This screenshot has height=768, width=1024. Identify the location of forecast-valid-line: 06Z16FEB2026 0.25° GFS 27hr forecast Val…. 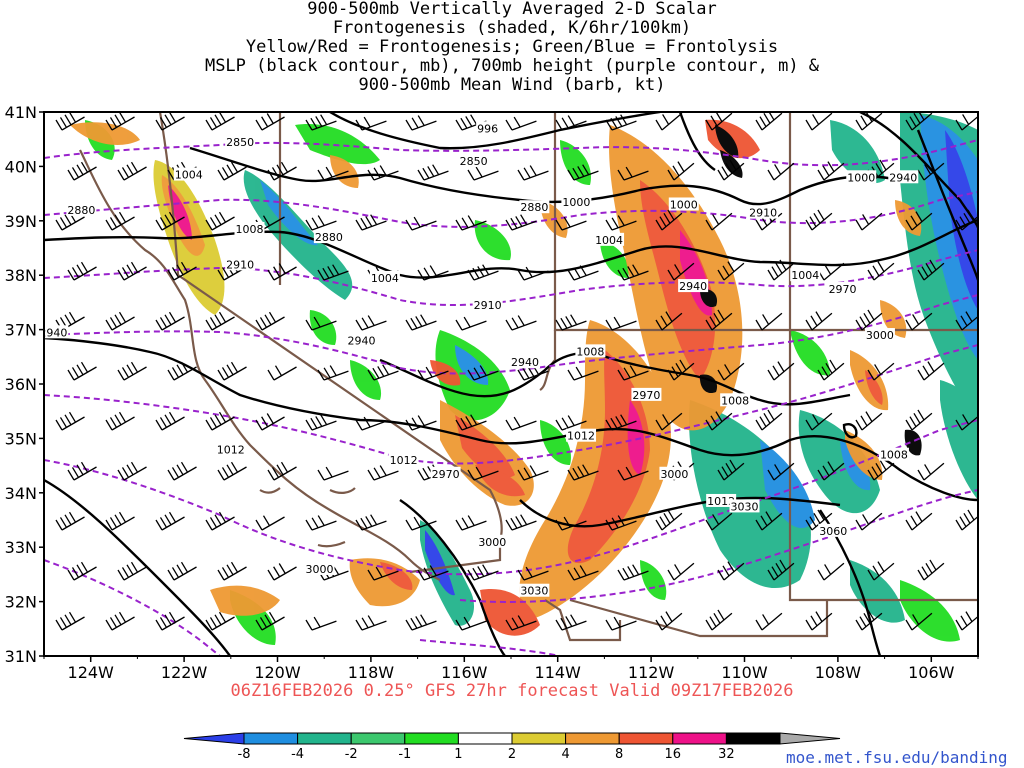
(512, 691).